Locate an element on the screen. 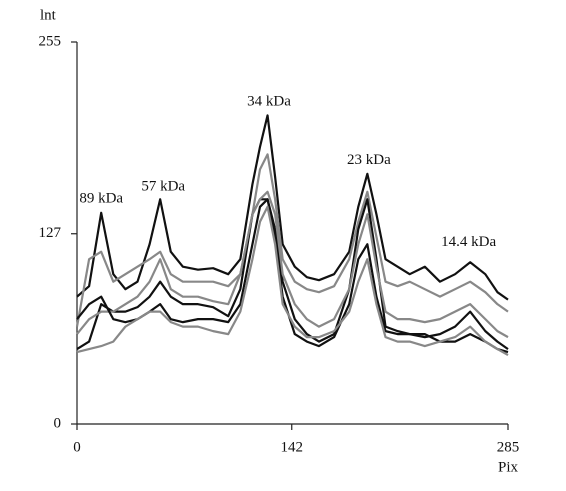 The height and width of the screenshot is (491, 566). y-tick-label: 255 is located at coordinates (50, 41).